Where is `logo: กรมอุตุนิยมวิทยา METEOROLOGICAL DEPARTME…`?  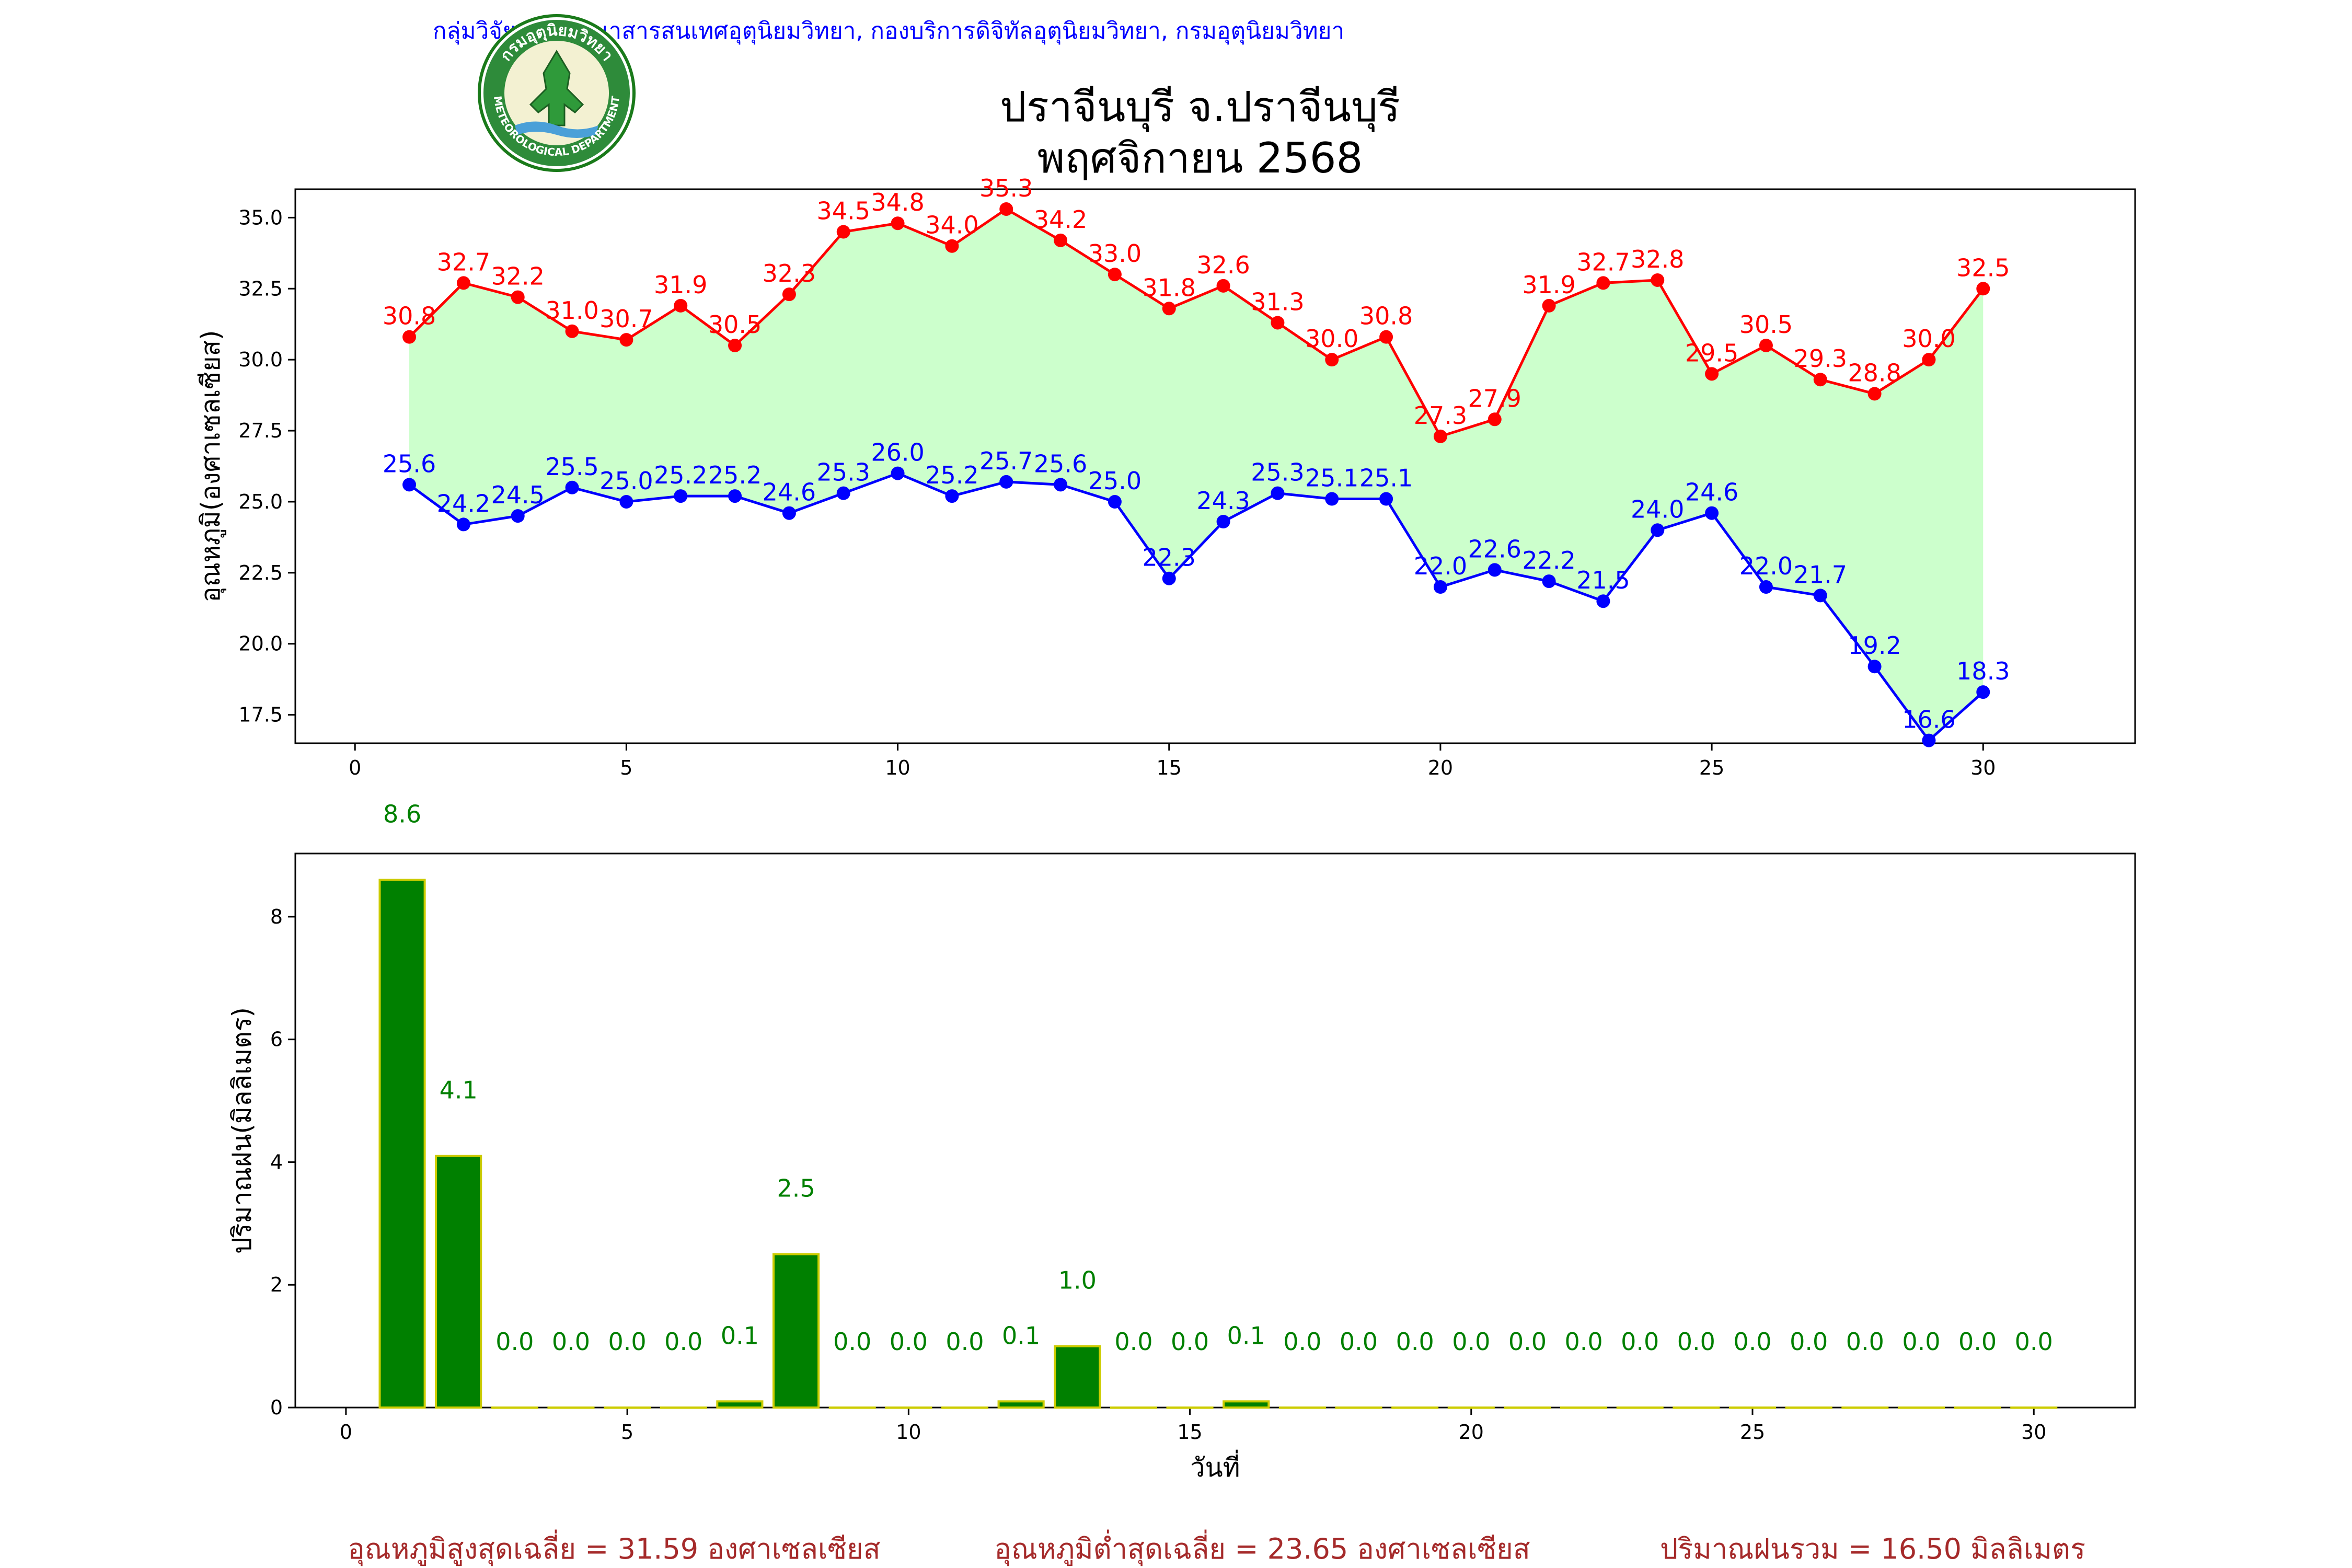 logo: กรมอุตุนิยมวิทยา METEOROLOGICAL DEPARTME… is located at coordinates (557, 93).